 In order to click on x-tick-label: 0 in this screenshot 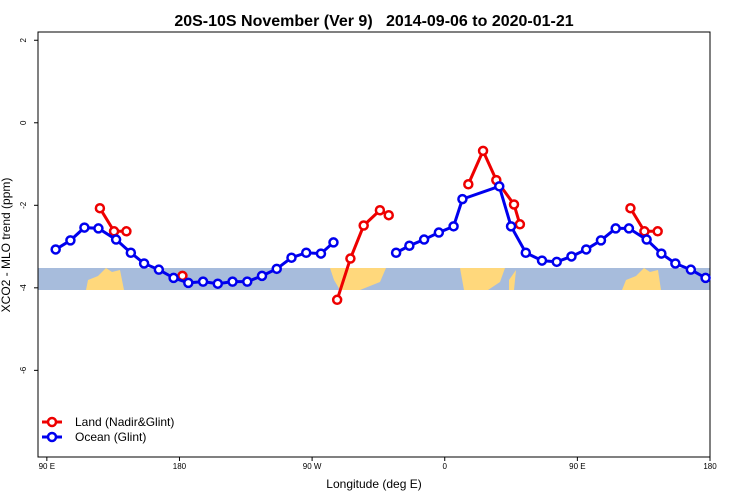, I will do `click(445, 466)`.